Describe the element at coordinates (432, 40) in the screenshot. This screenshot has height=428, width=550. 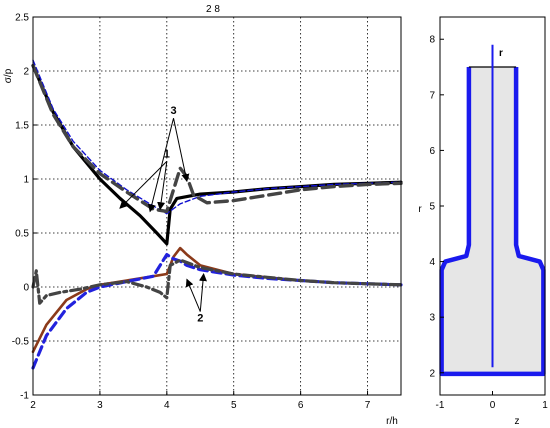
I see `diagram-y-tick-label: 8` at that location.